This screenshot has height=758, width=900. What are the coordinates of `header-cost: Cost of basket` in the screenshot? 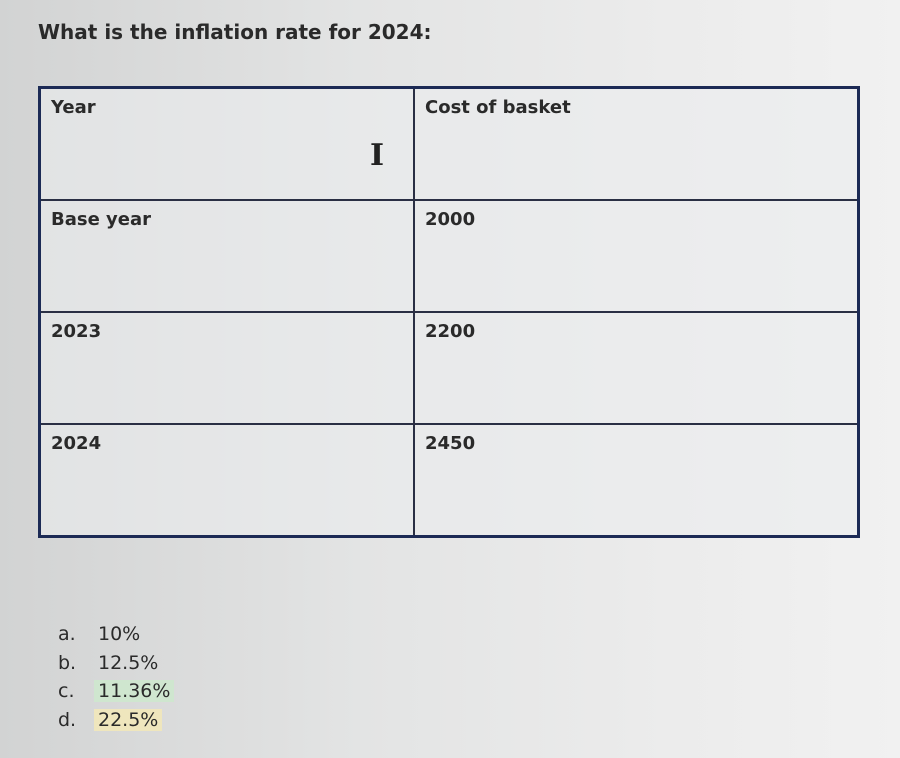 It's located at (636, 143).